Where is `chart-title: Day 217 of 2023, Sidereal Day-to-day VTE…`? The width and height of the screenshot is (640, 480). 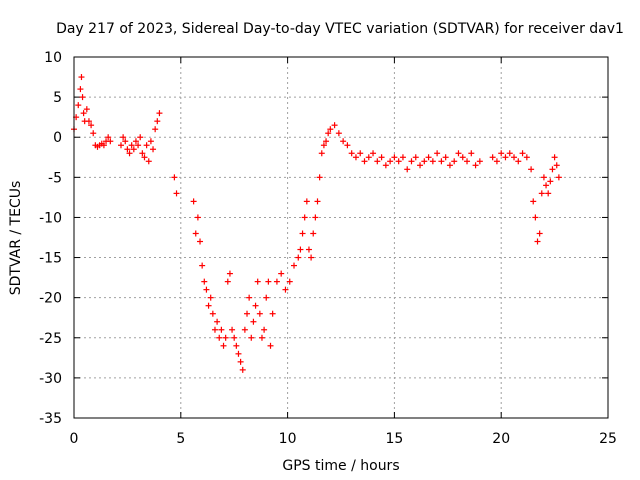 chart-title: Day 217 of 2023, Sidereal Day-to-day VTE… is located at coordinates (340, 29).